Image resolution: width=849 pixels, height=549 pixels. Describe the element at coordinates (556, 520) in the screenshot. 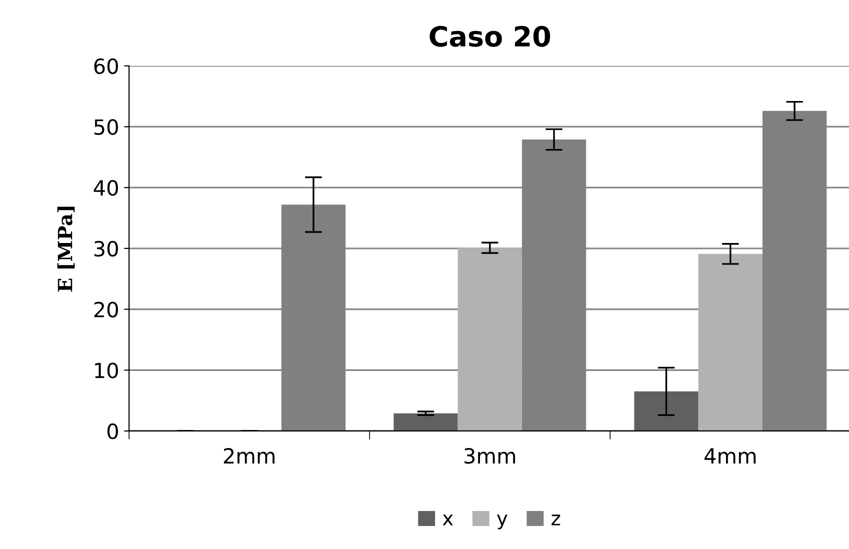

I see `legend-label: z` at that location.